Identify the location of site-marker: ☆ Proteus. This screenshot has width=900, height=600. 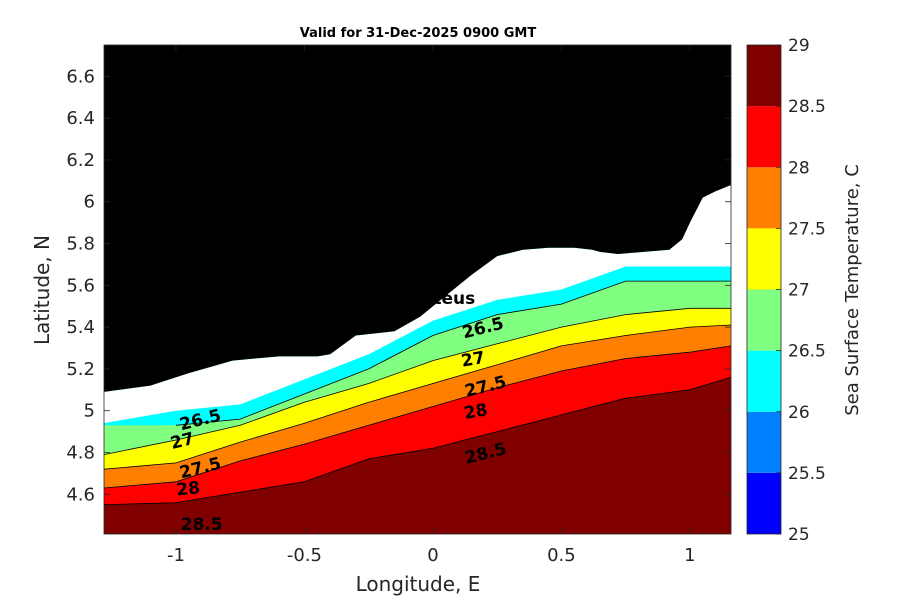
(438, 288).